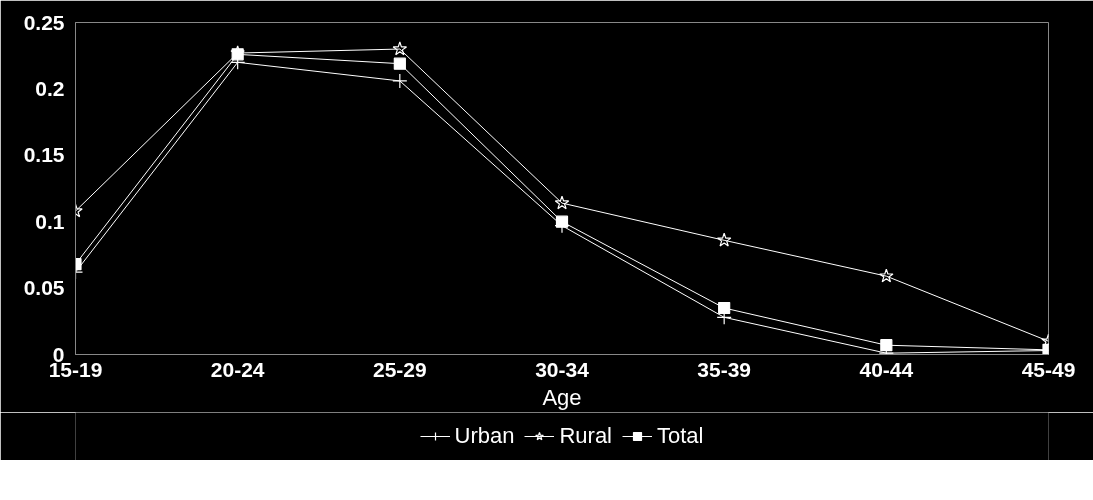 The image size is (1093, 500). I want to click on x-tick-label: 20-24, so click(237, 369).